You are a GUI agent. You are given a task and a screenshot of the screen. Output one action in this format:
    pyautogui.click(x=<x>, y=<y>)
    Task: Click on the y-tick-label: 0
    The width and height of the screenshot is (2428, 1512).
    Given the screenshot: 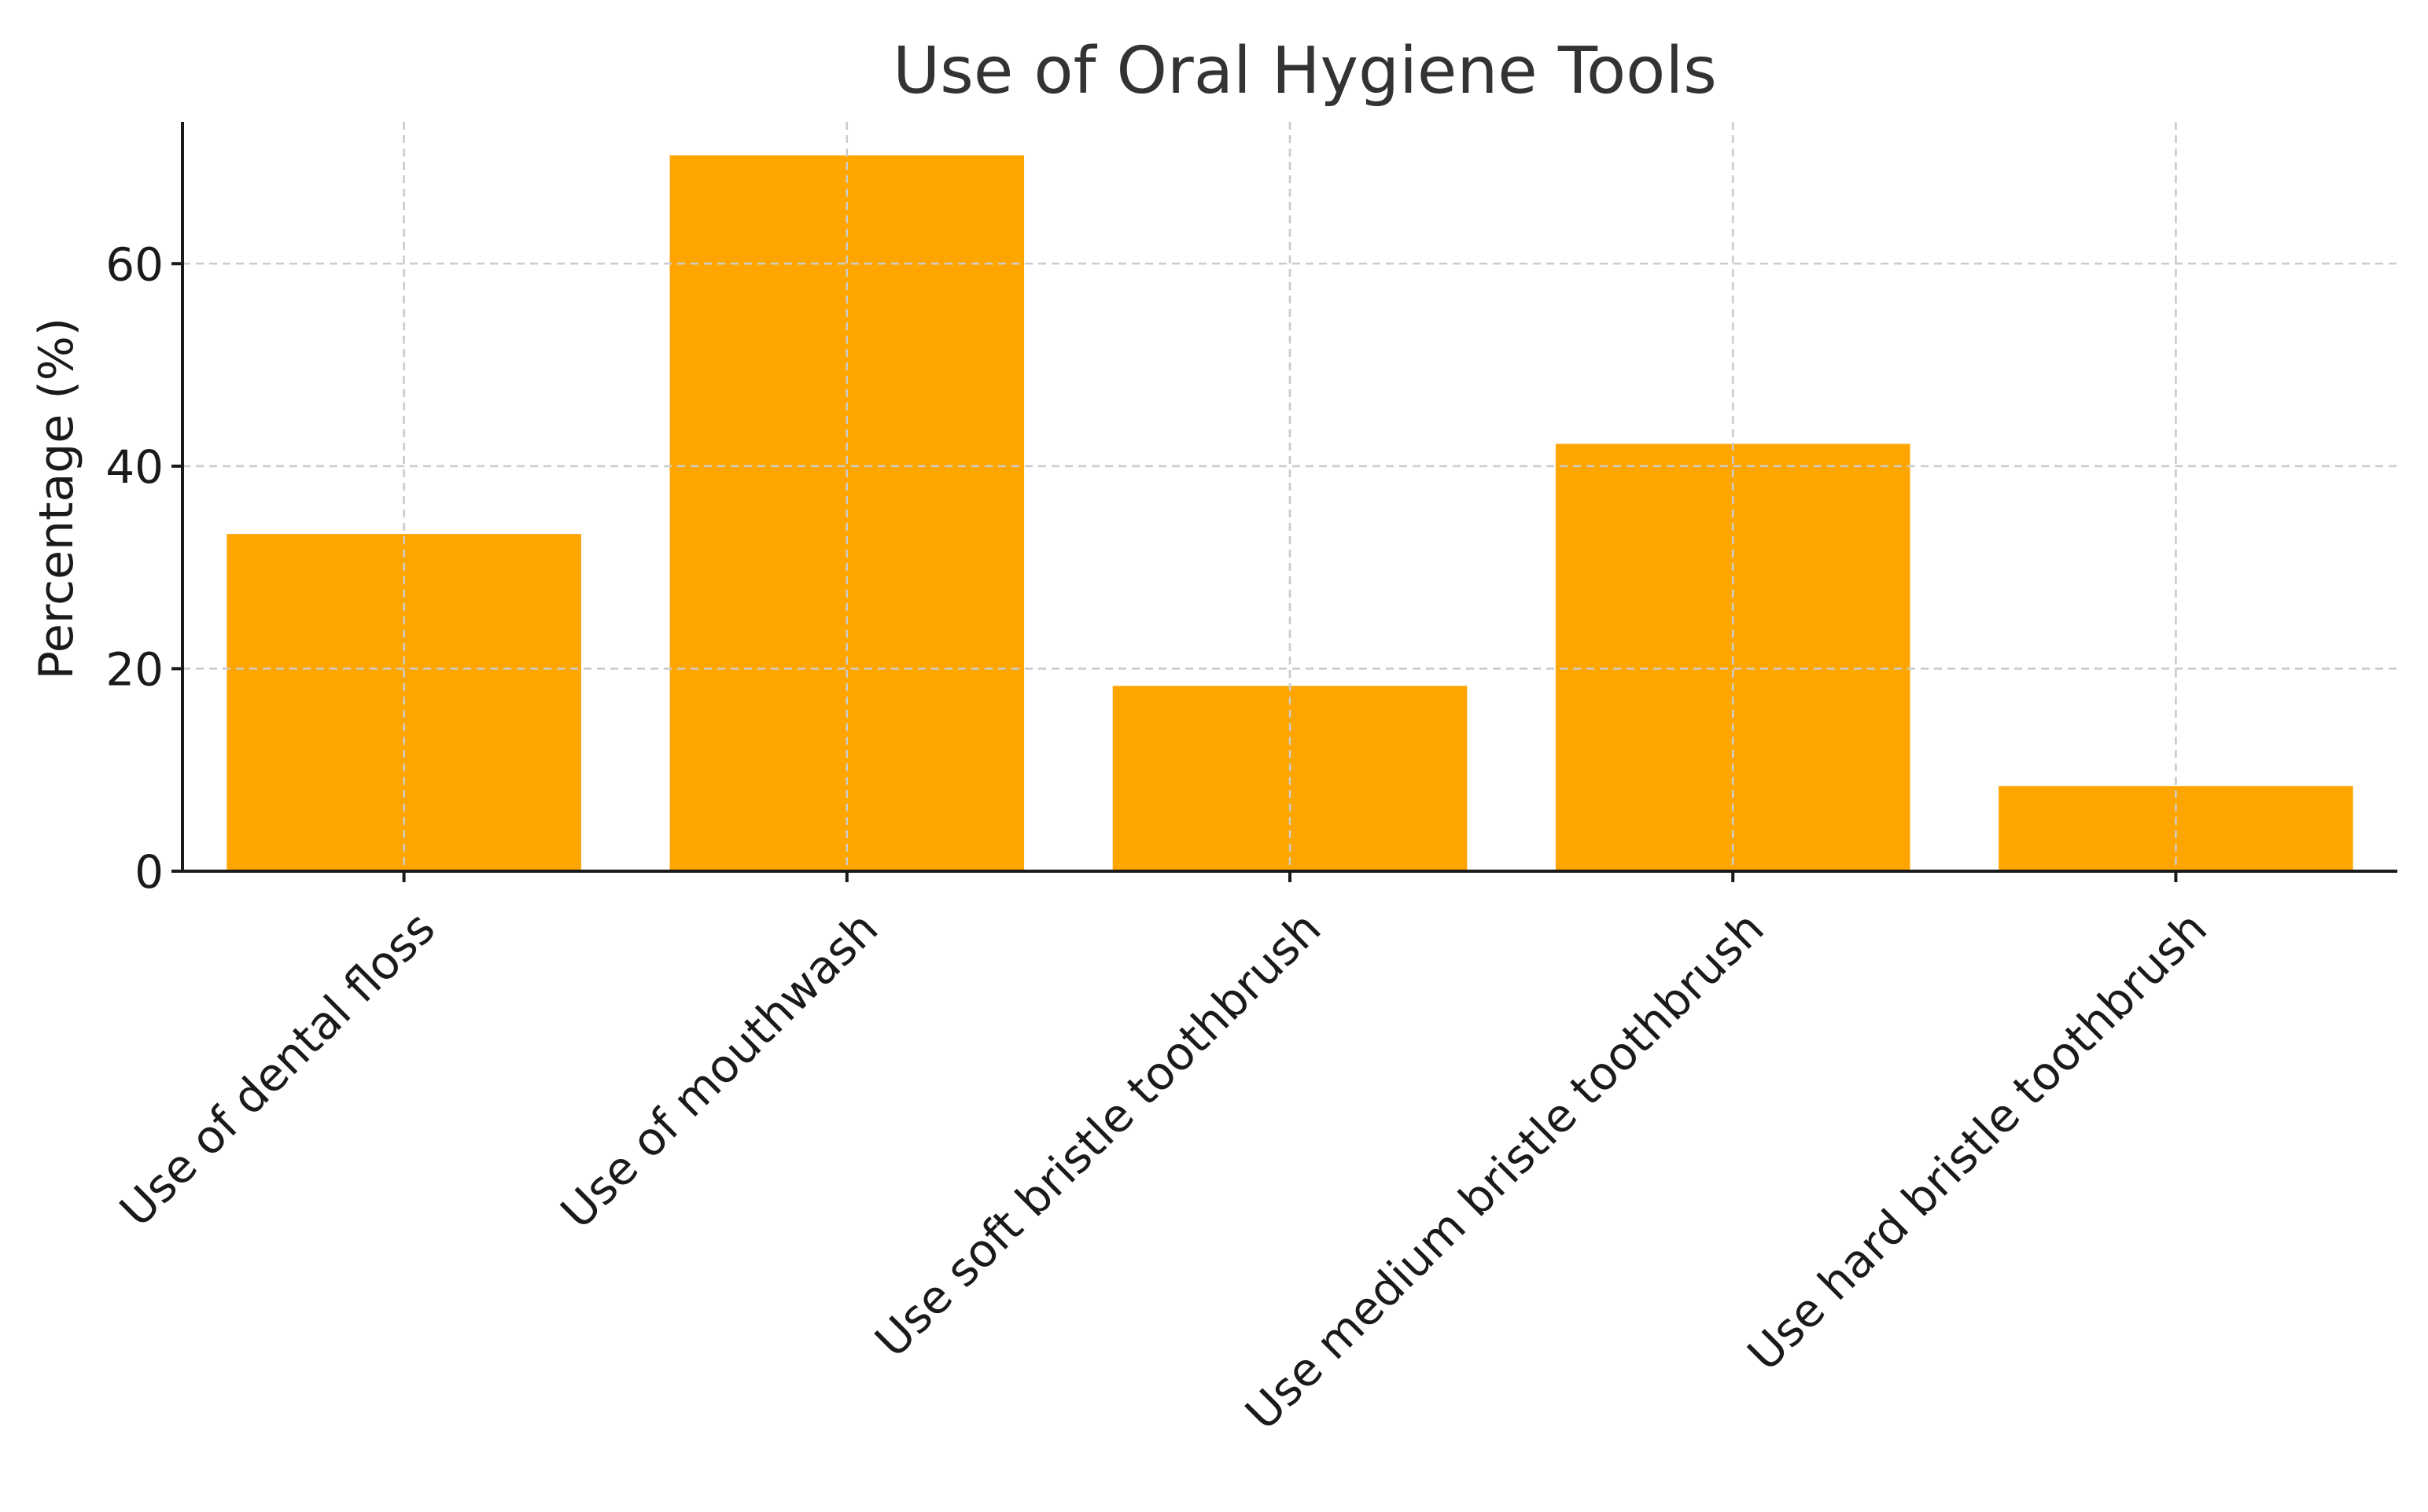 What is the action you would take?
    pyautogui.click(x=149, y=872)
    